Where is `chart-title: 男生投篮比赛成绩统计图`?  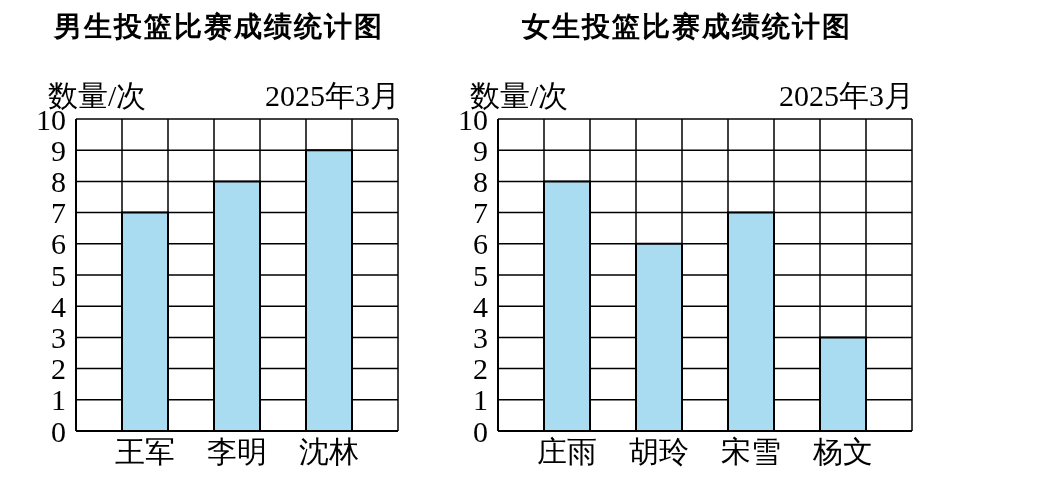 chart-title: 男生投篮比赛成绩统计图 is located at coordinates (218, 27).